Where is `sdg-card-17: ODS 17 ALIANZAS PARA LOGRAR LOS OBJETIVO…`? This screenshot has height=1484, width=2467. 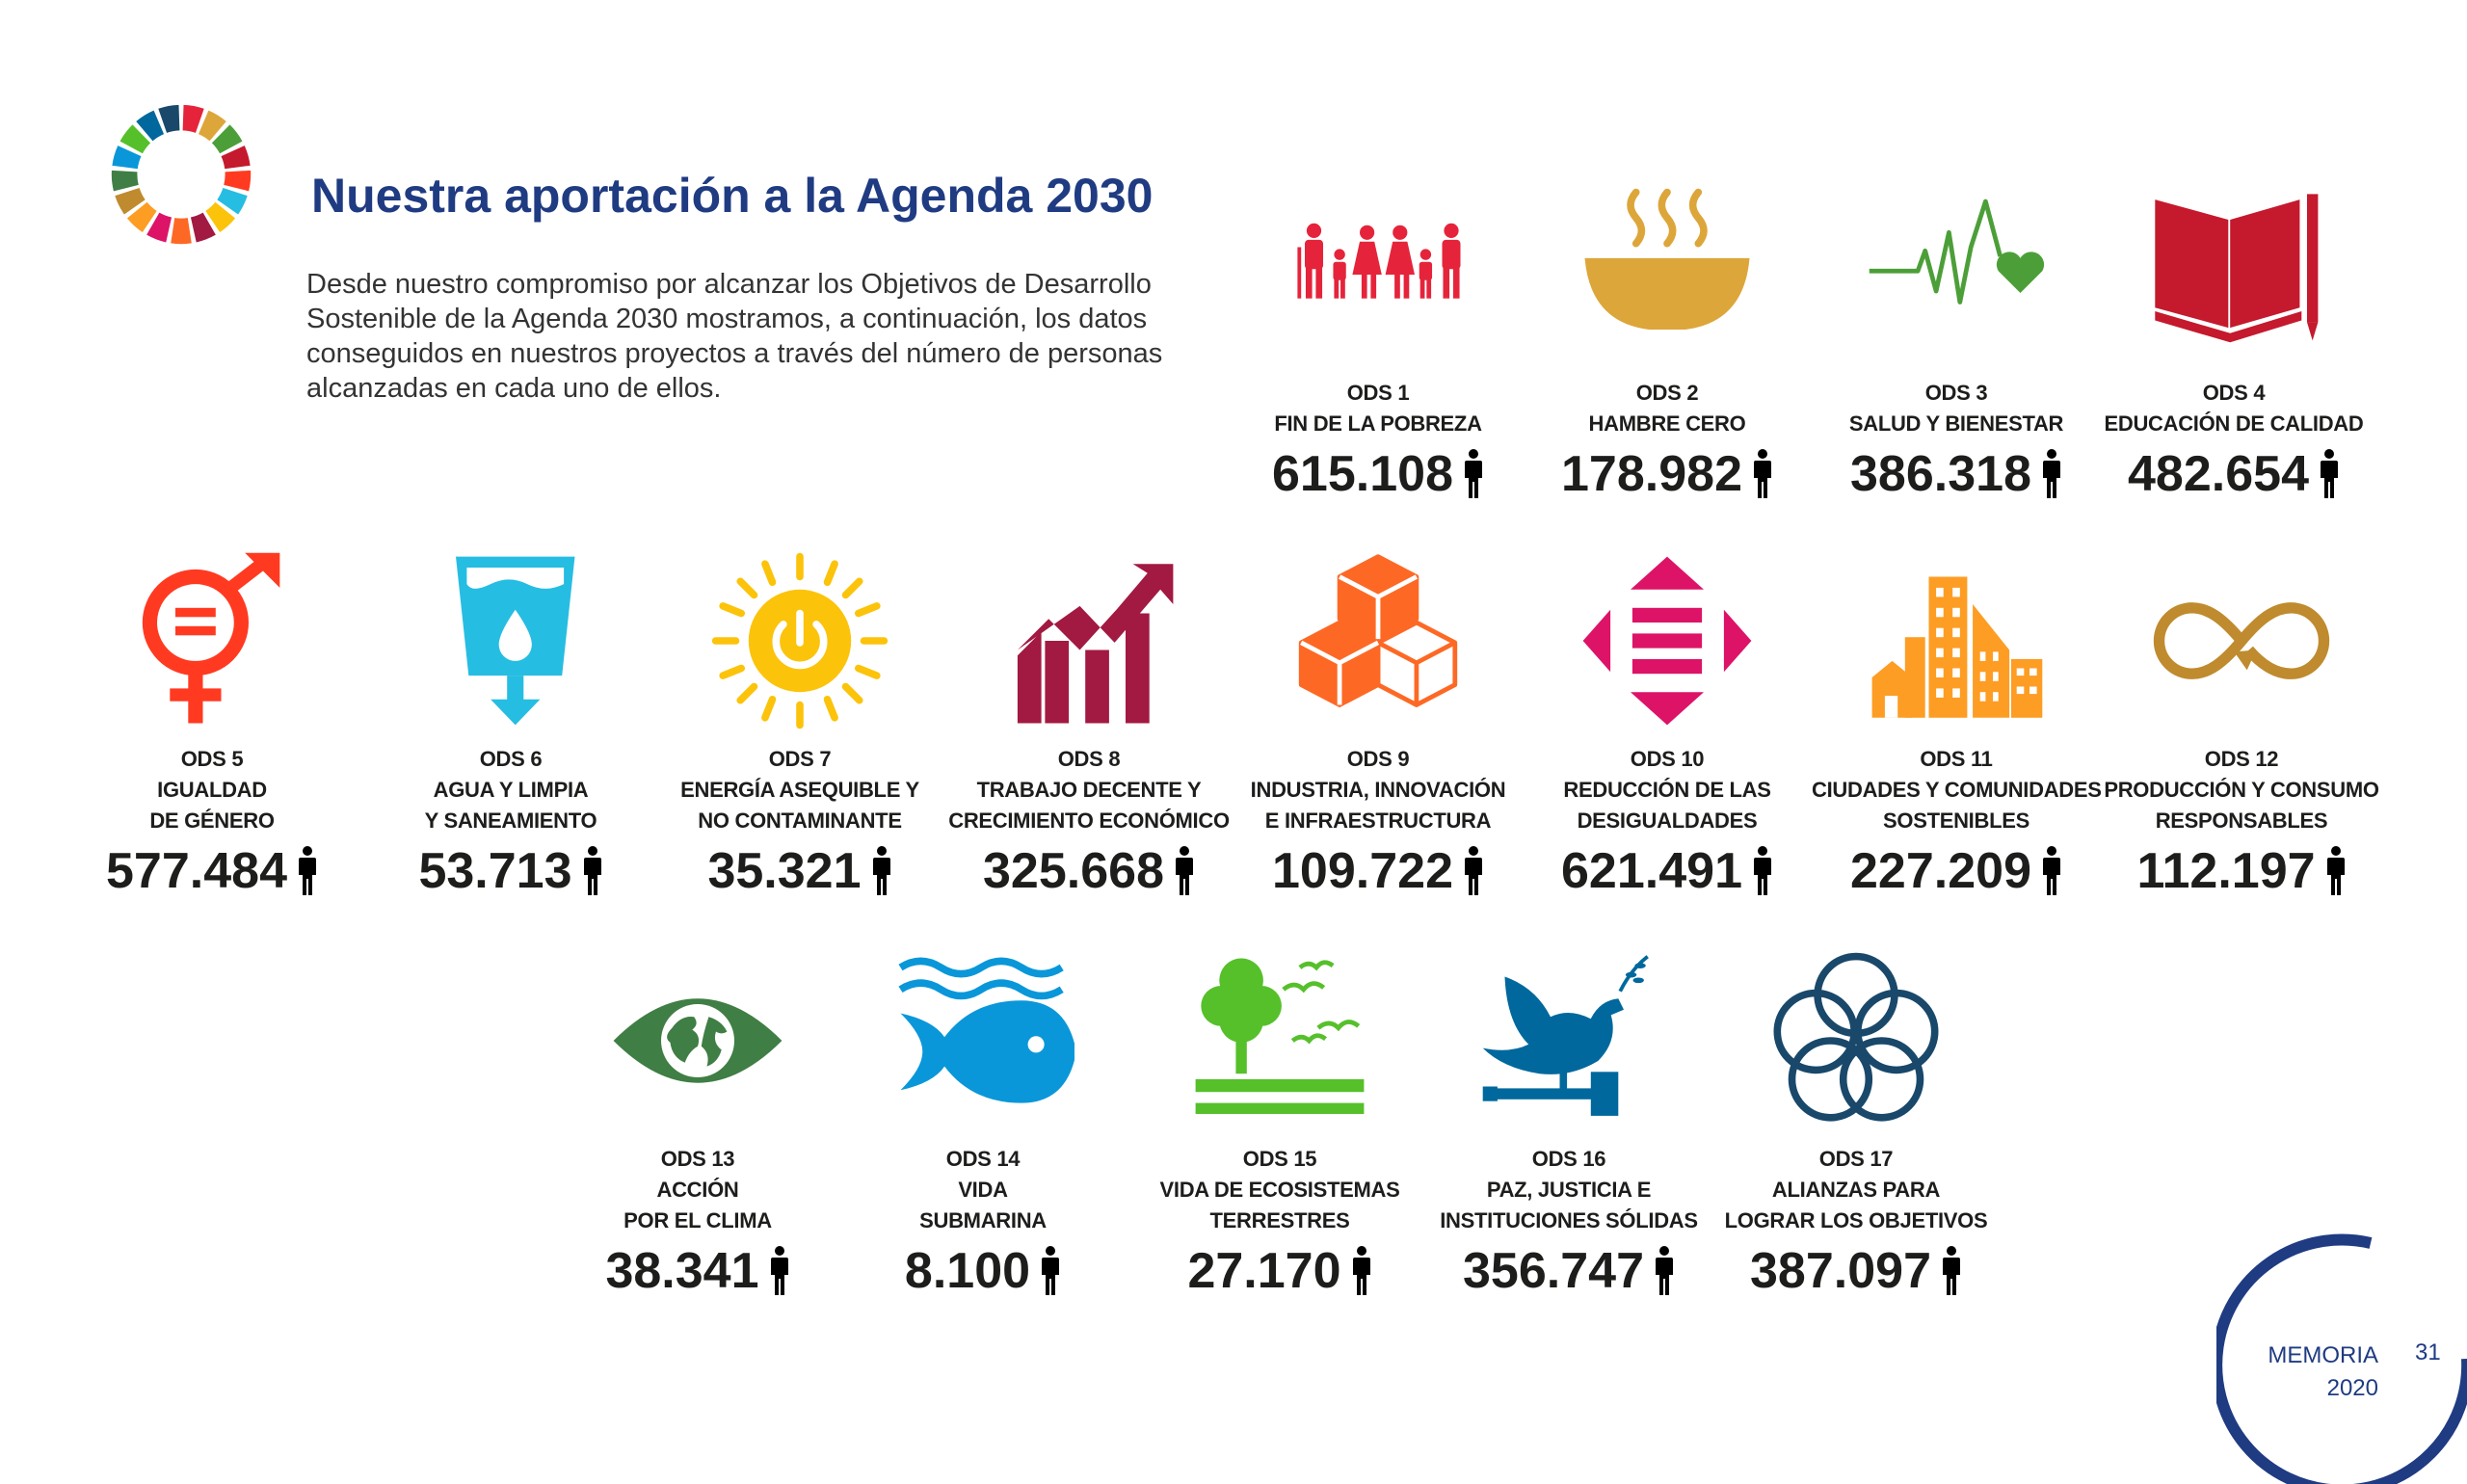
sdg-card-17: ODS 17 ALIANZAS PARA LOGRAR LOS OBJETIVO… is located at coordinates (1856, 1123).